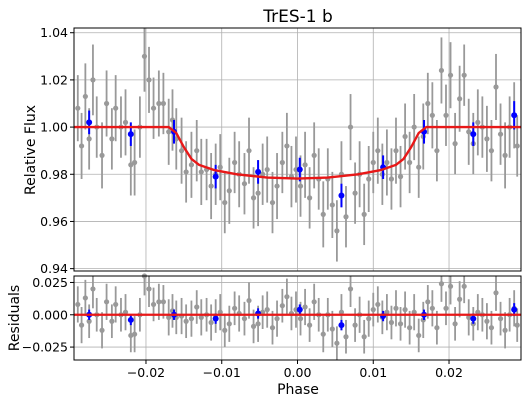 Image resolution: width=528 pixels, height=404 pixels. What do you see at coordinates (50, 282) in the screenshot?
I see `y-tick-label: 0.025` at bounding box center [50, 282].